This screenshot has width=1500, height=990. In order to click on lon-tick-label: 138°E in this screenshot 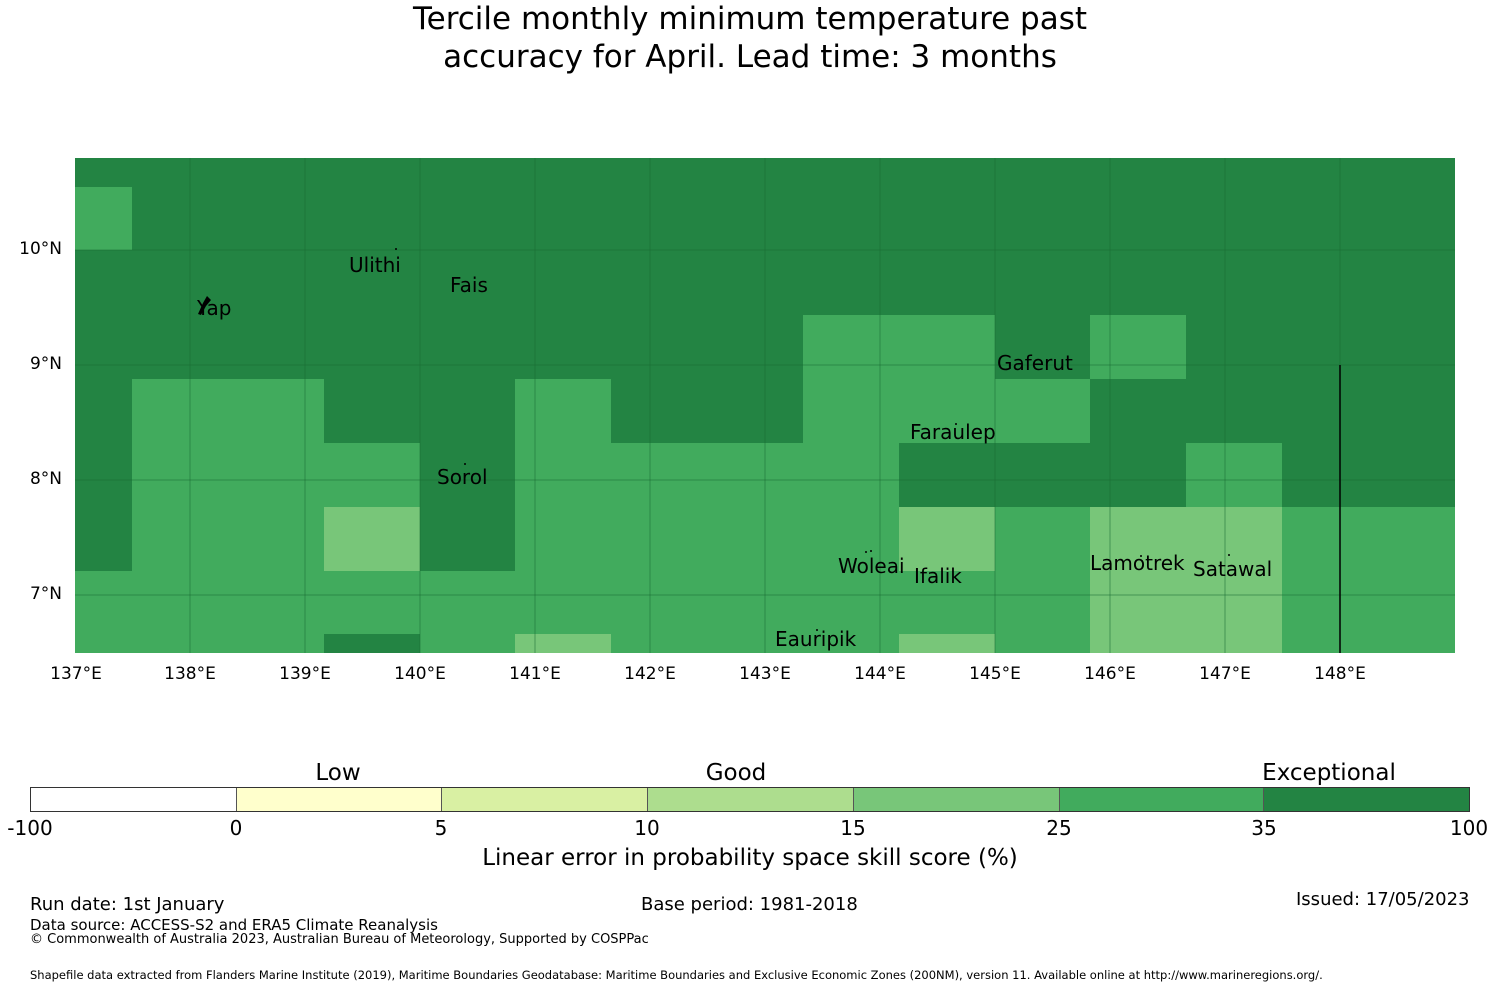, I will do `click(190, 674)`.